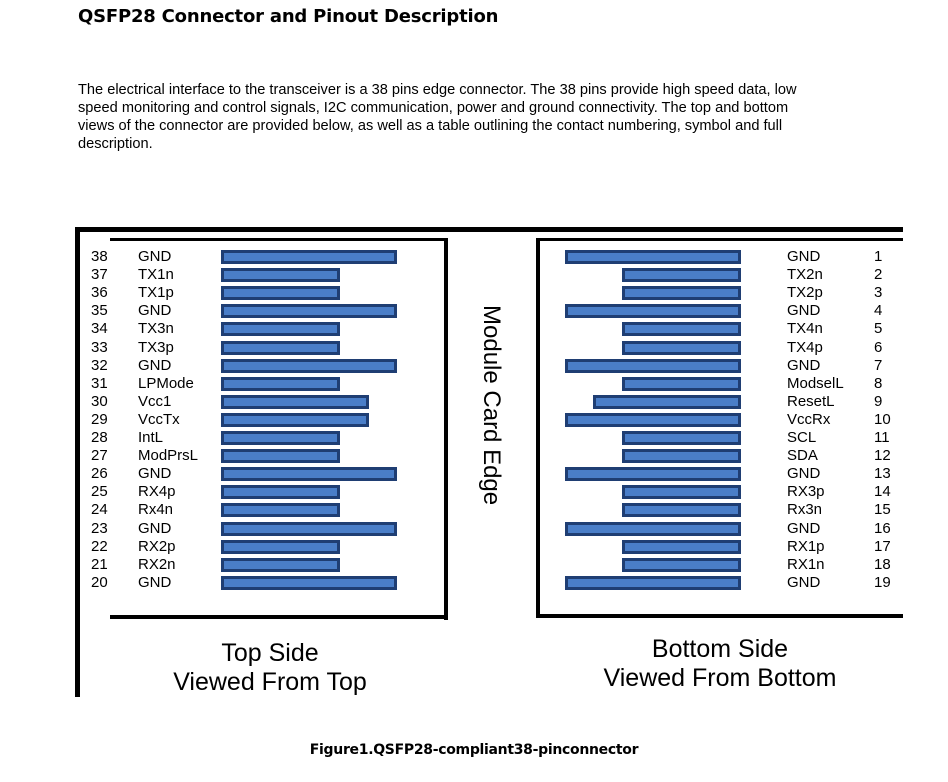 This screenshot has width=948, height=782. What do you see at coordinates (474, 750) in the screenshot?
I see `figure-caption: Figure1.QSFP28-compliant38-pinconnector` at bounding box center [474, 750].